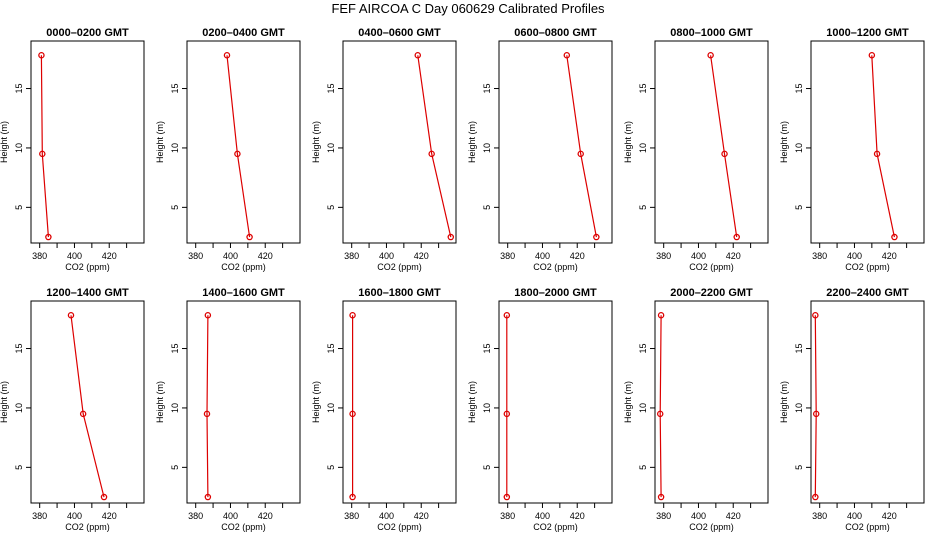  What do you see at coordinates (87, 33) in the screenshot?
I see `panel-title: 0000–0200 GMT` at bounding box center [87, 33].